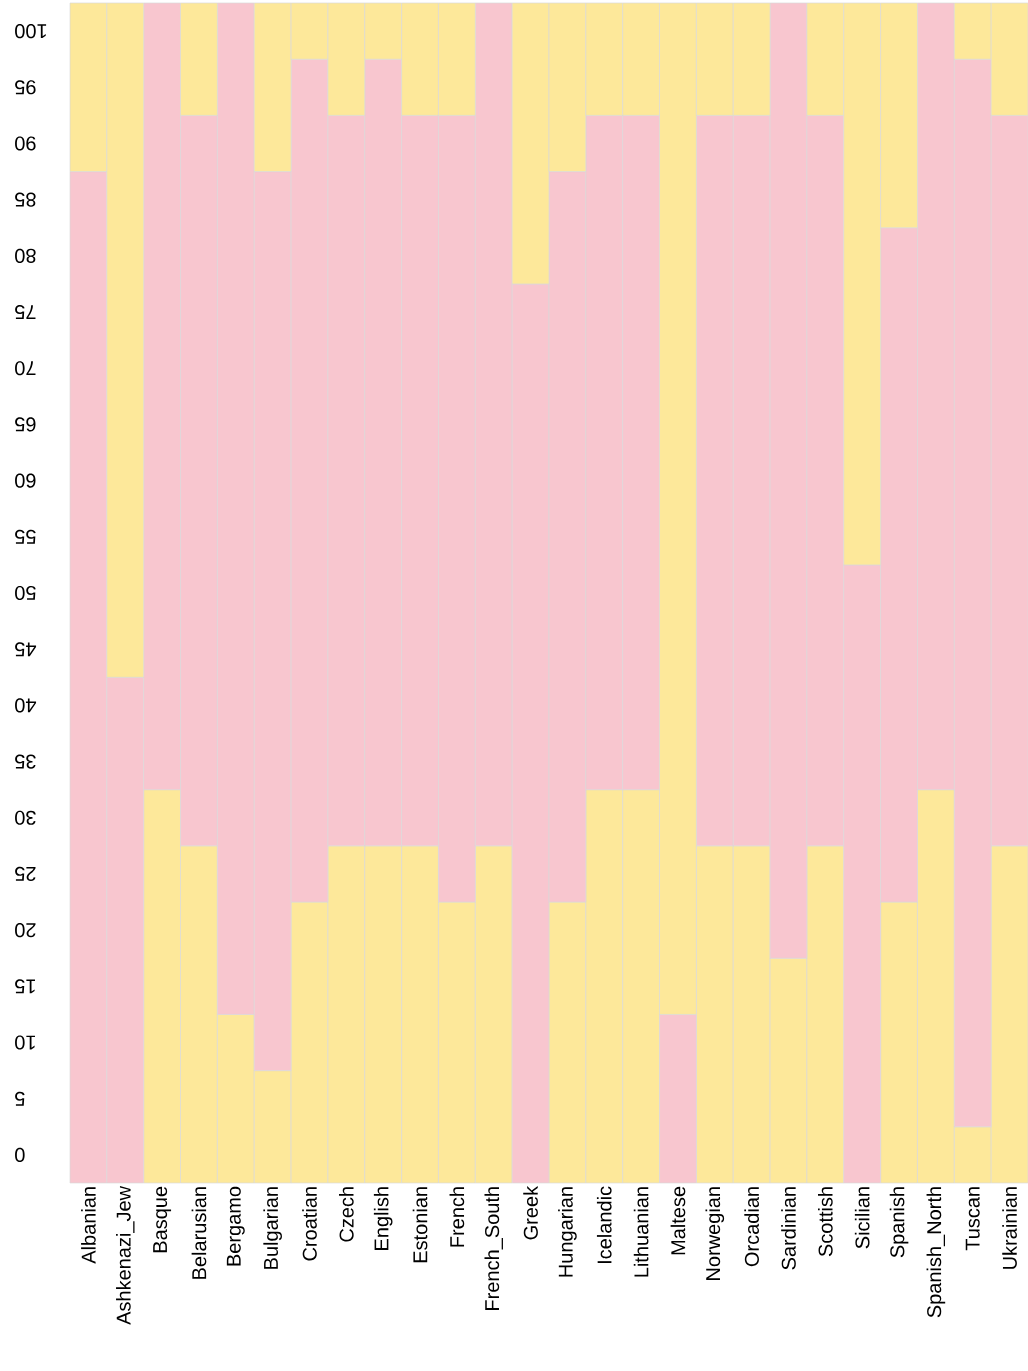  Describe the element at coordinates (31, 31) in the screenshot. I see `y-tick-label: 100` at that location.